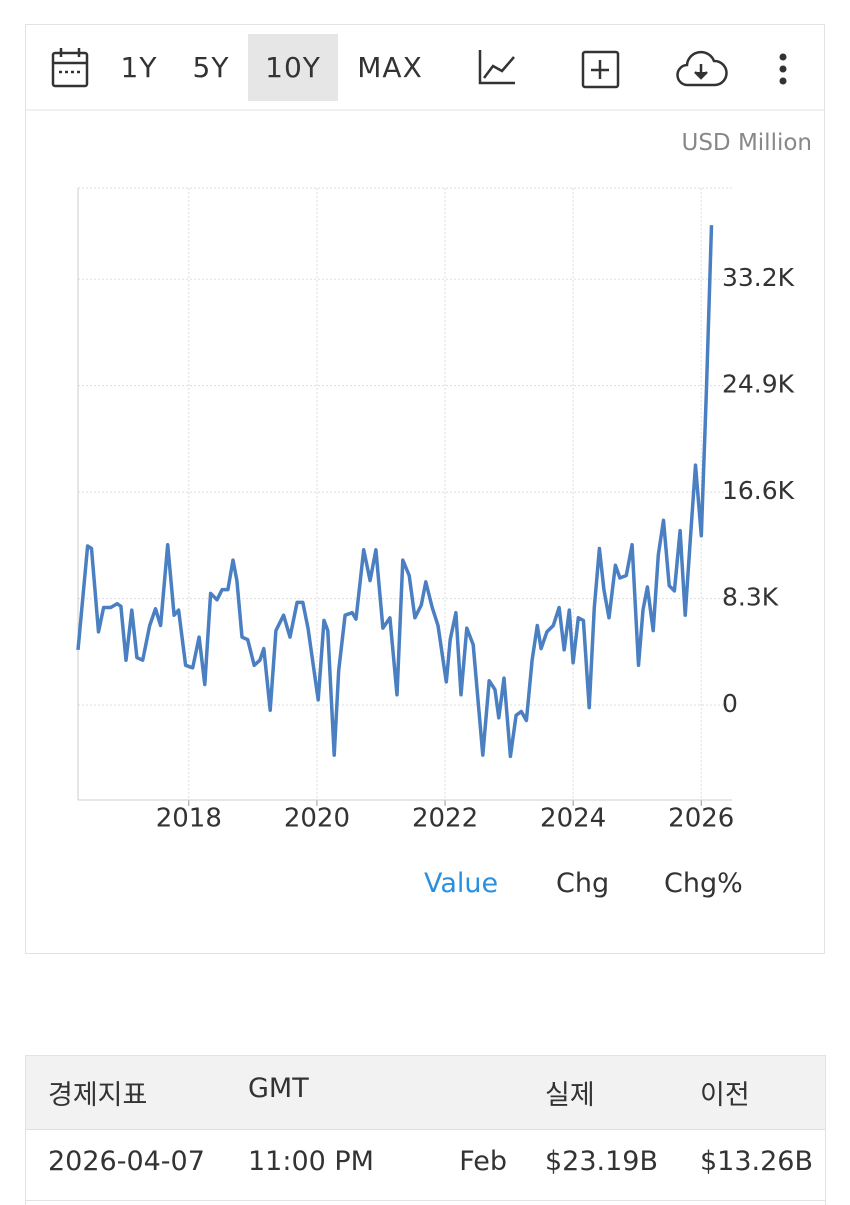 The height and width of the screenshot is (1205, 850). What do you see at coordinates (758, 277) in the screenshot?
I see `y-tick-label: 33.2K` at bounding box center [758, 277].